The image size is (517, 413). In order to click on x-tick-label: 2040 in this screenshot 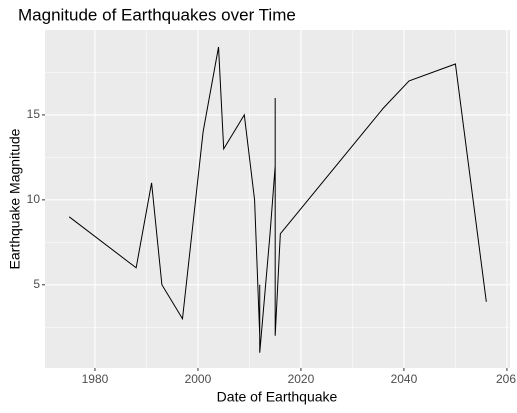, I will do `click(404, 379)`.